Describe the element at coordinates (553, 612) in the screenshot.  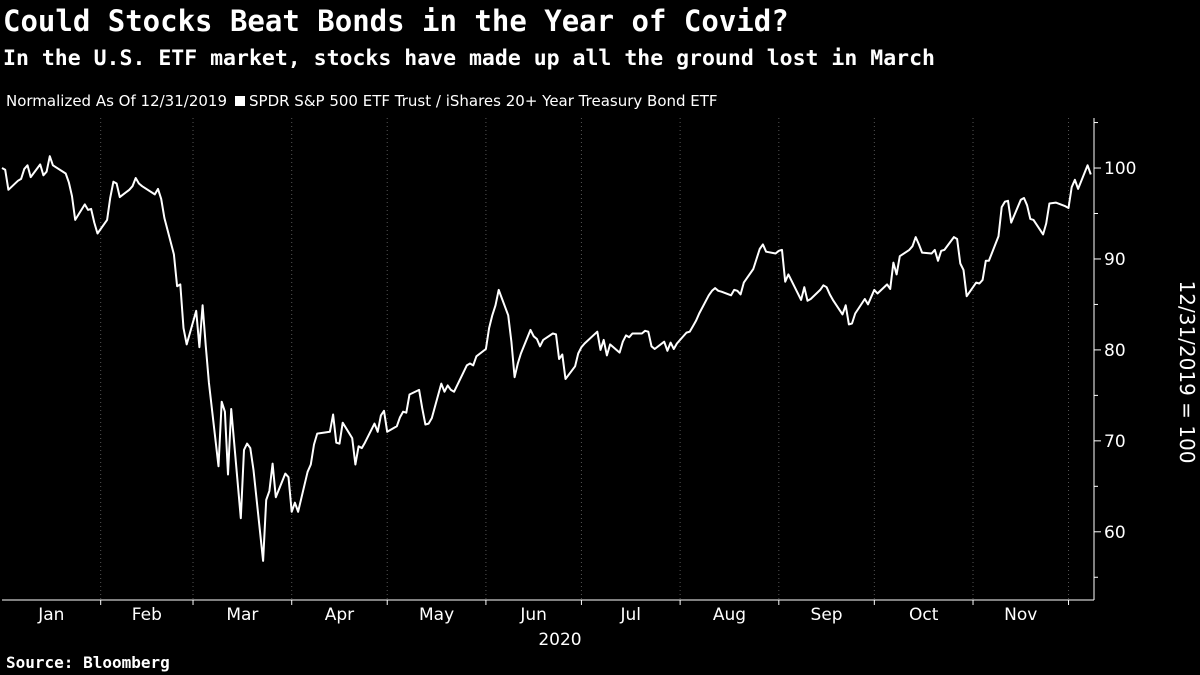
I see `x-axis-ticks: Jan Feb Mar Apr May Jun Jul Aug Sep Oct Nov` at that location.